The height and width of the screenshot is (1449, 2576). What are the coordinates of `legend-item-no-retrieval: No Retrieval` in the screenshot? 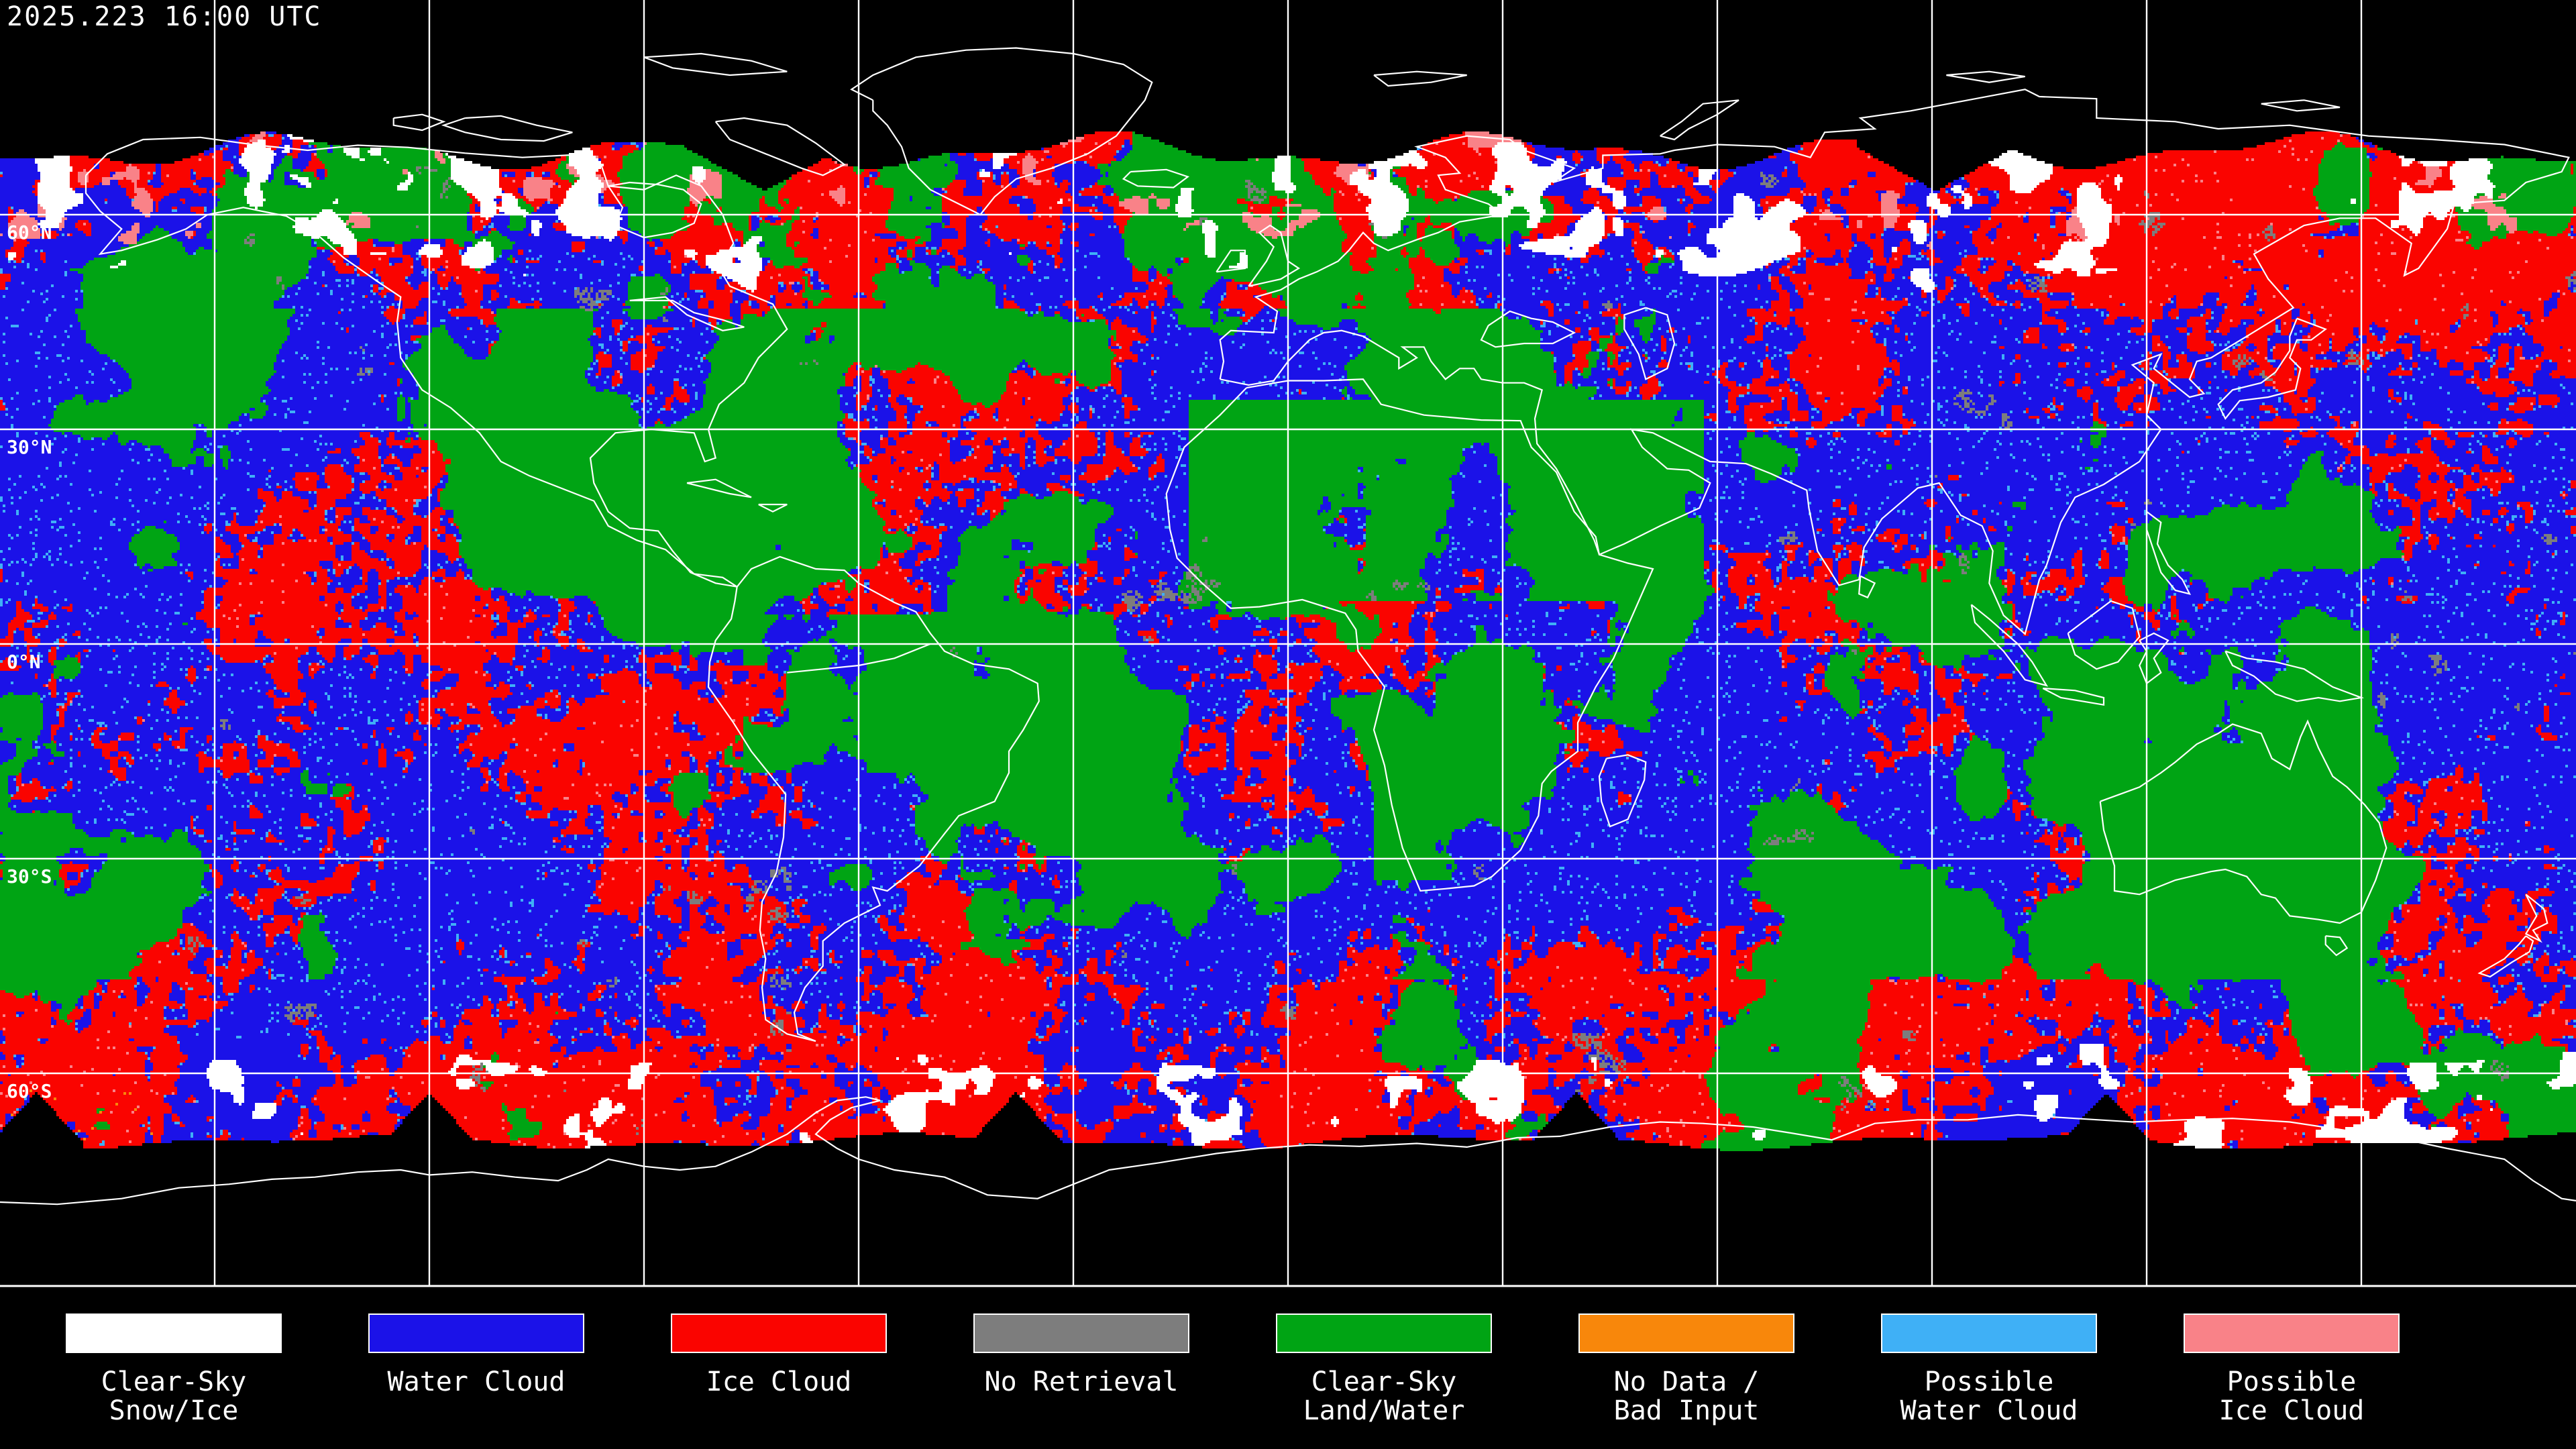 It's located at (1081, 1368).